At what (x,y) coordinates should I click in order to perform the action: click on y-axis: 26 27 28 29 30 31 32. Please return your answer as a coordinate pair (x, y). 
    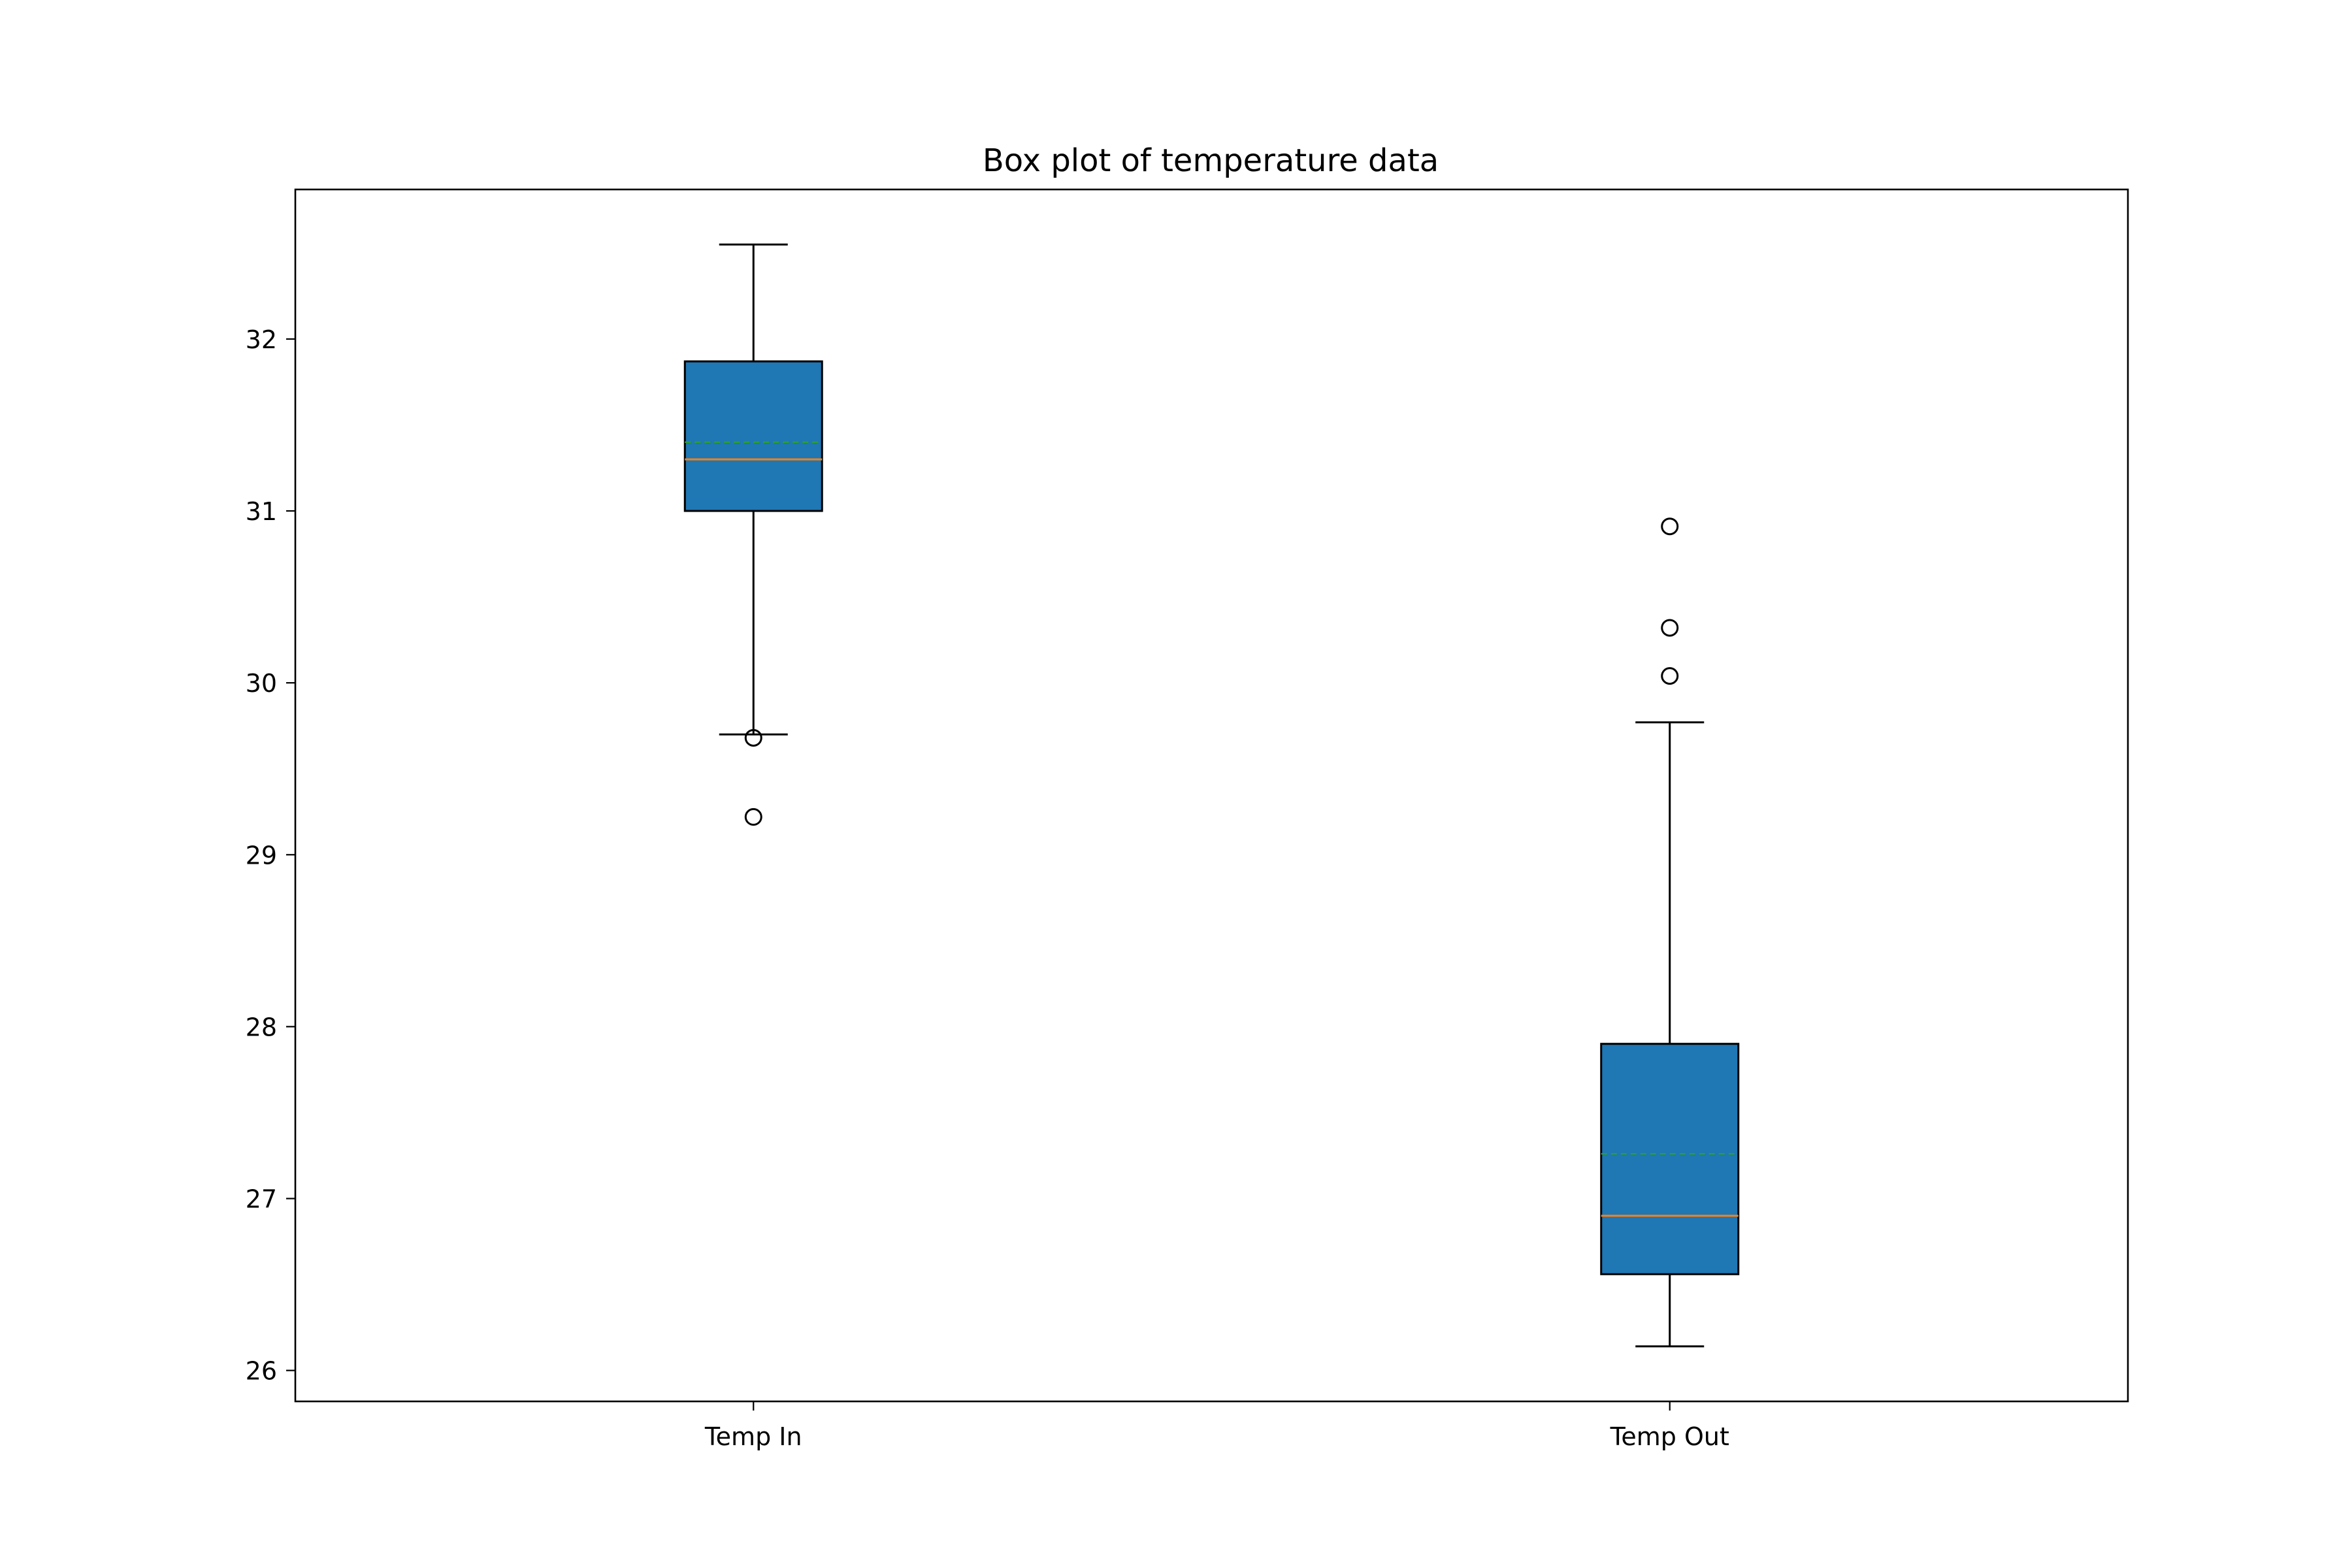
    Looking at the image, I should click on (270, 855).